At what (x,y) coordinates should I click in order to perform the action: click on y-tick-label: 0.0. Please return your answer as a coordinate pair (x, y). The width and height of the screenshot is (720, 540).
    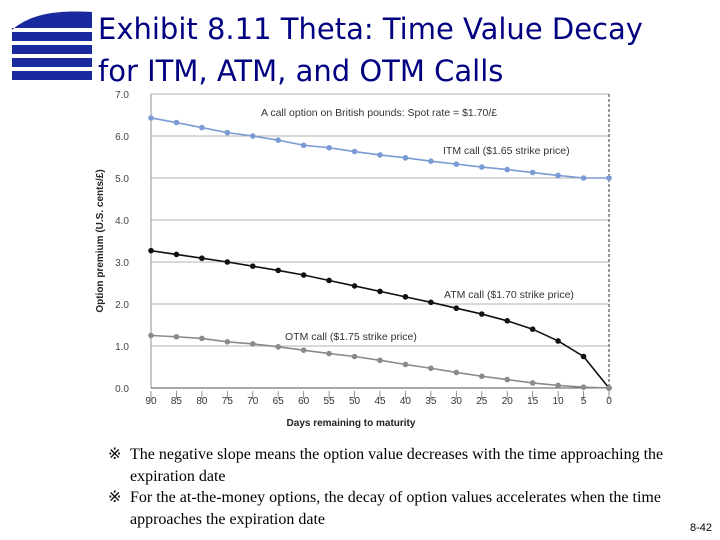
    Looking at the image, I should click on (122, 389).